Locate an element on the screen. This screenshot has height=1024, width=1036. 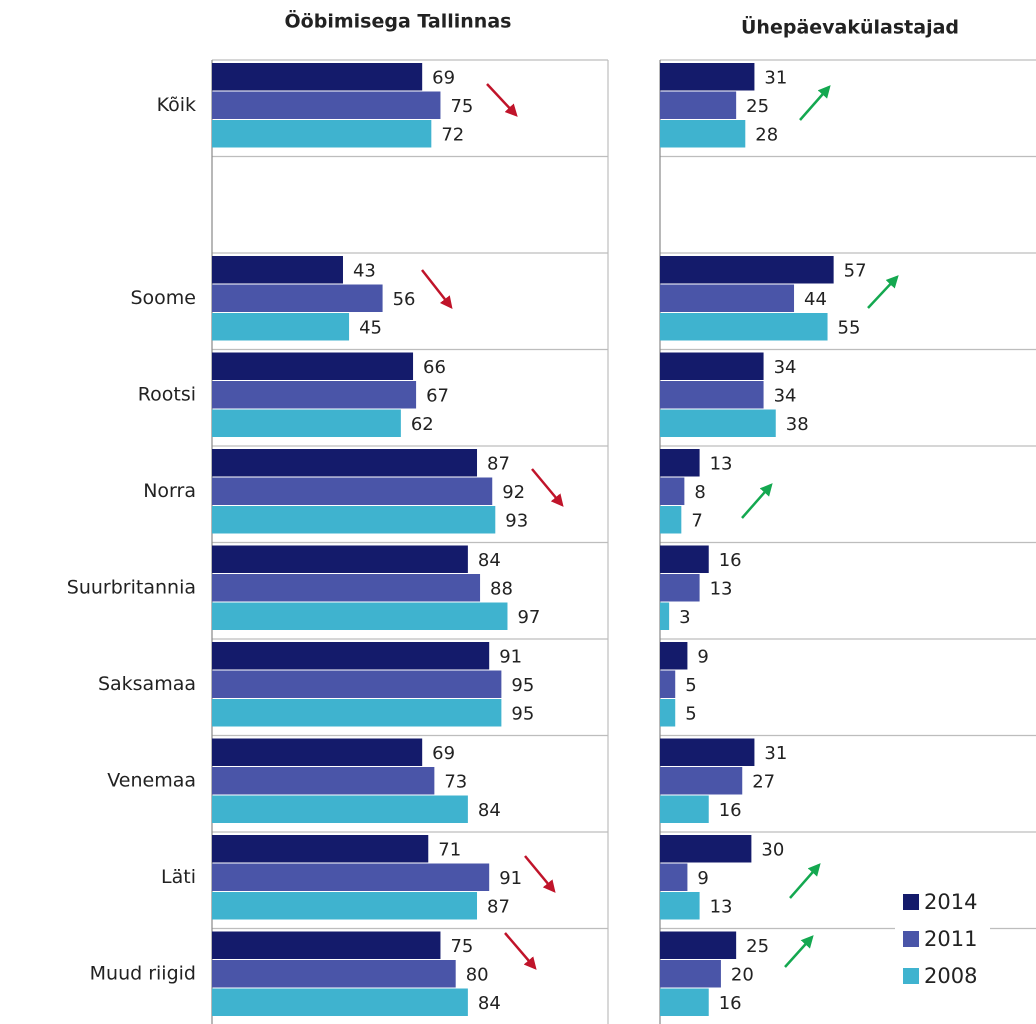
value-label: 56 is located at coordinates (404, 299).